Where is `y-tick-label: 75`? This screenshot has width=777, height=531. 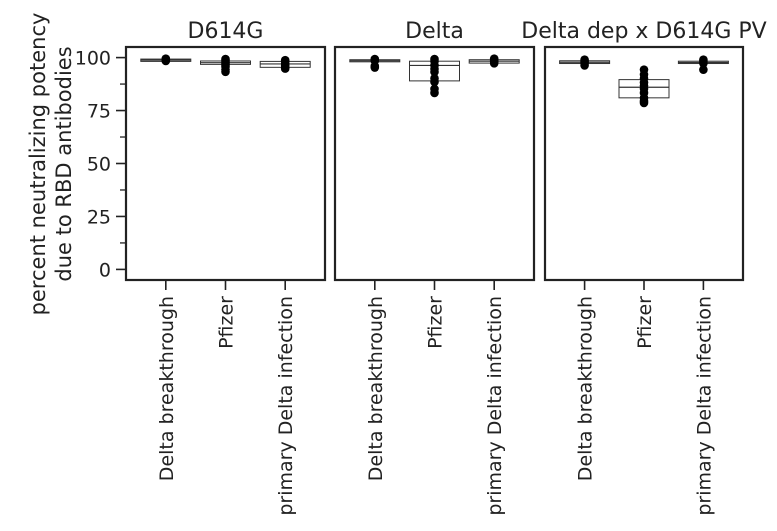 y-tick-label: 75 is located at coordinates (99, 112).